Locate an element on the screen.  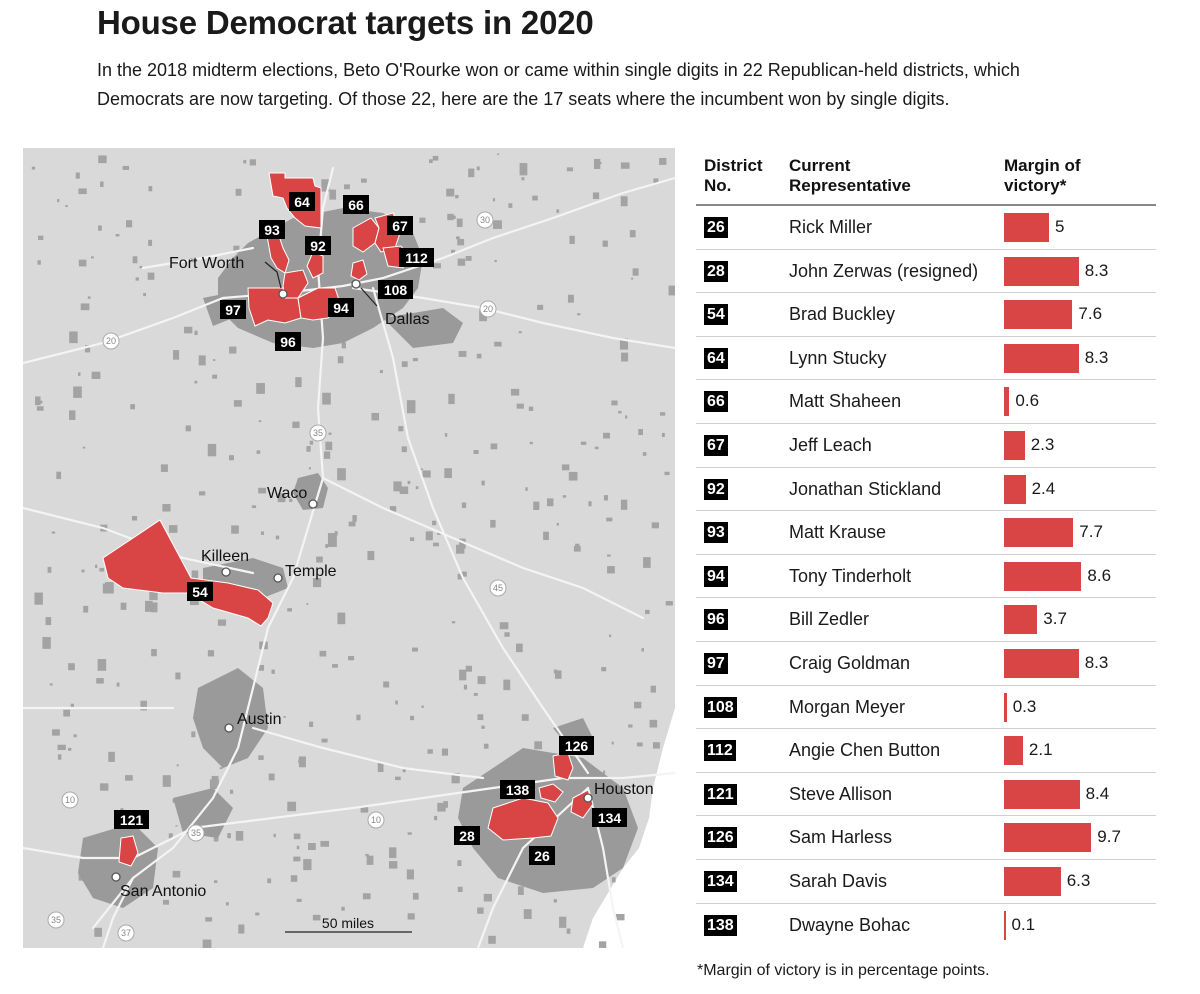
svg-text: 26 is located at coordinates (542, 856).